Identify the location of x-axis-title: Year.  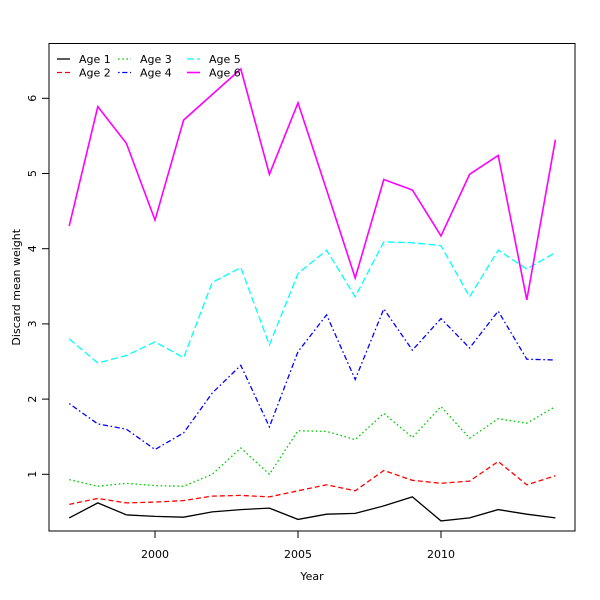
(311, 576).